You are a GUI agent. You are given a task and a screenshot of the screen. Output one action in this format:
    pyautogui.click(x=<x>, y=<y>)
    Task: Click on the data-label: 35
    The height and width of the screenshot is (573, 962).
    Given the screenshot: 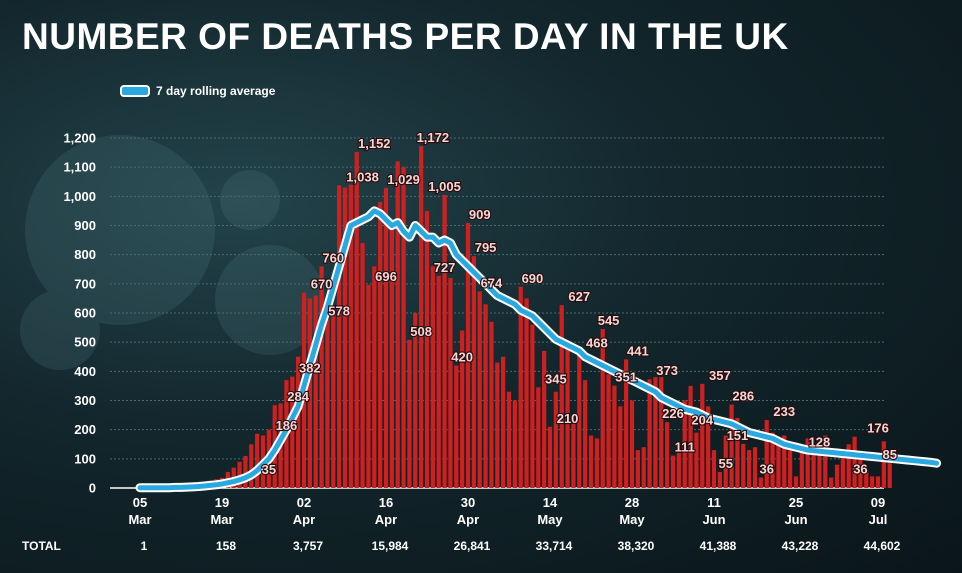 What is the action you would take?
    pyautogui.click(x=269, y=469)
    